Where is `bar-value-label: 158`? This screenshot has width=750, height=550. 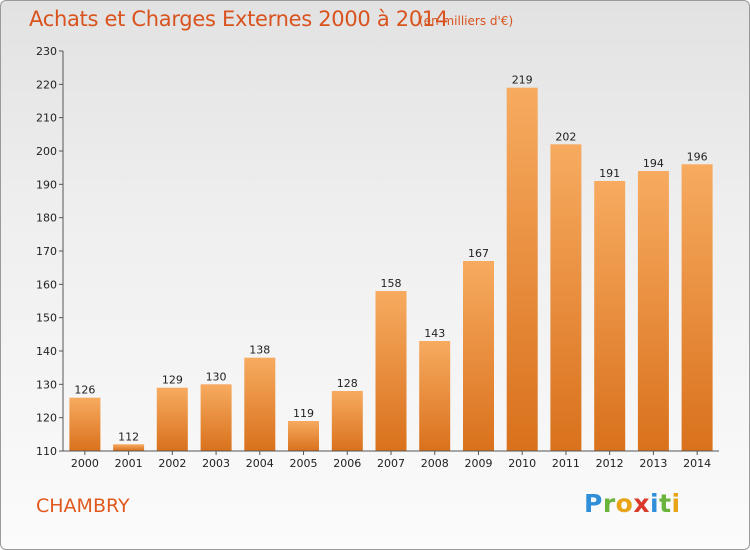
bar-value-label: 158 is located at coordinates (391, 283).